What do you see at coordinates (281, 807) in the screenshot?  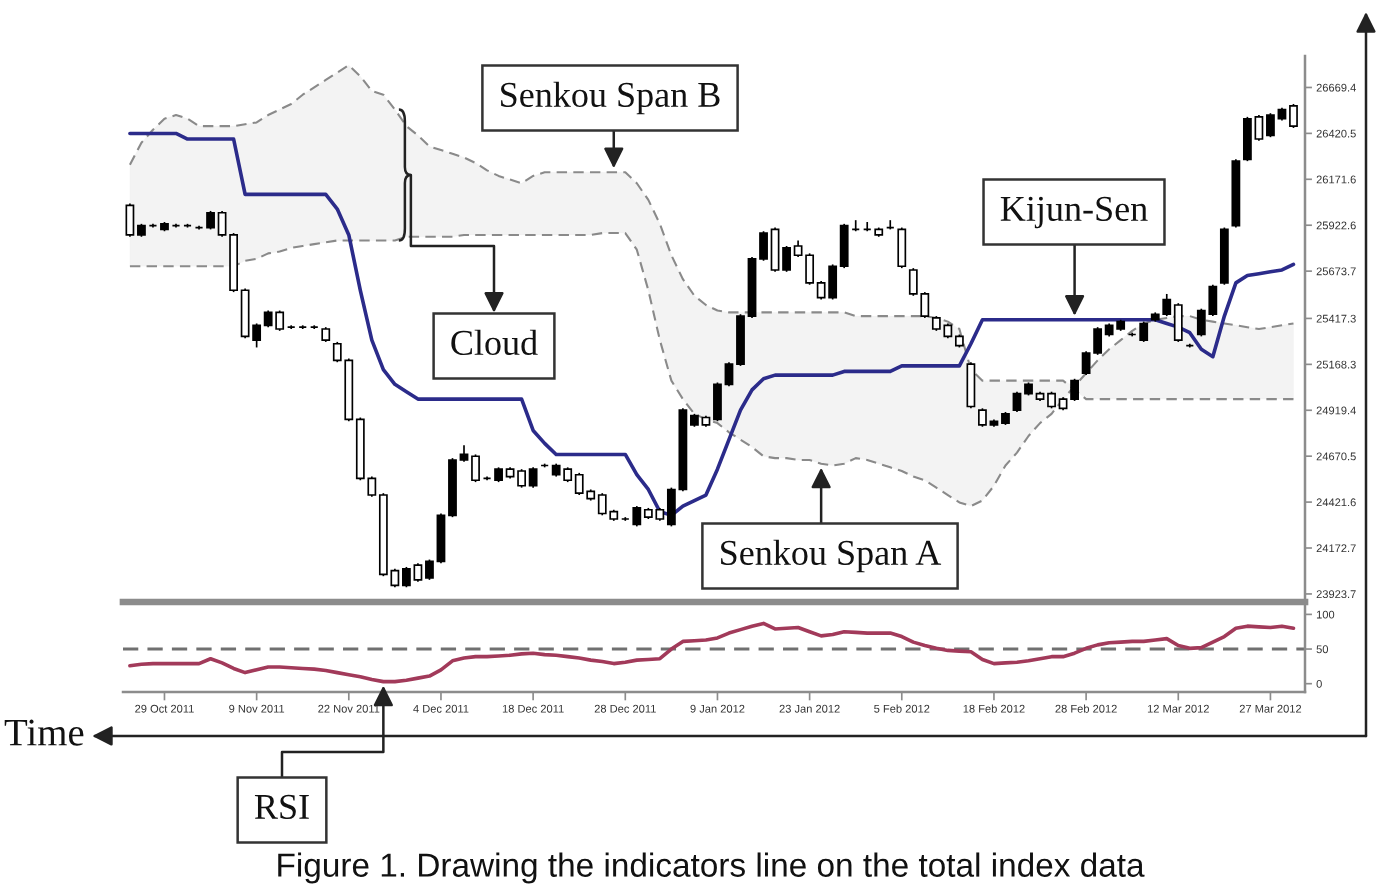 I see `text: RSI` at bounding box center [281, 807].